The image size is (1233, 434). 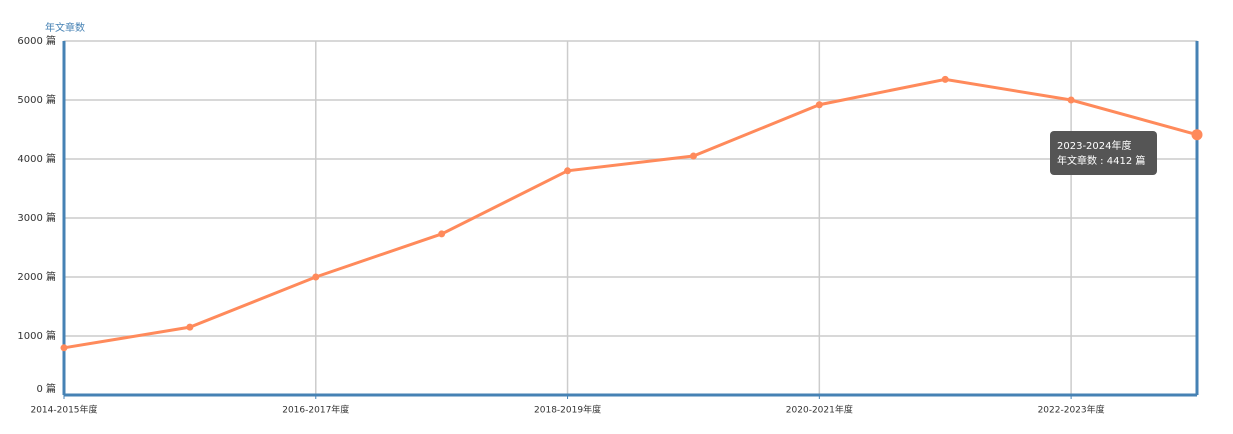 I want to click on y-tick-label: 5000 篇, so click(x=36, y=99).